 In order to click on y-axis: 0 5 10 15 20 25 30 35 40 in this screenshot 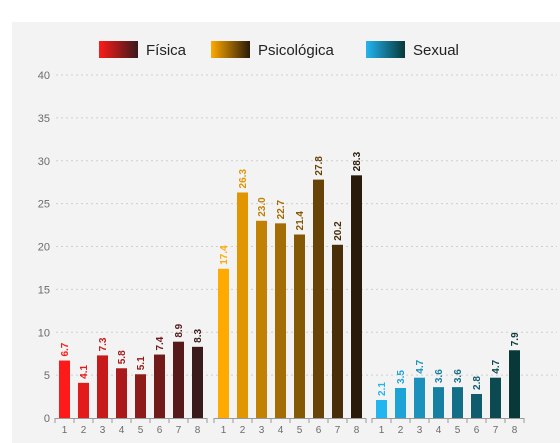, I will do `click(44, 247)`.